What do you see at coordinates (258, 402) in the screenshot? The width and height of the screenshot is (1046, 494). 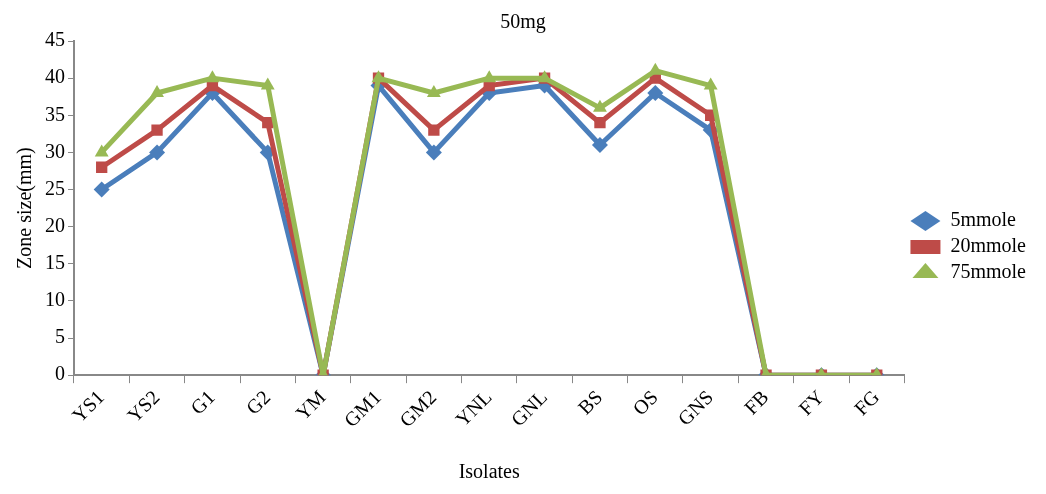 I see `x-tick-label: G2` at bounding box center [258, 402].